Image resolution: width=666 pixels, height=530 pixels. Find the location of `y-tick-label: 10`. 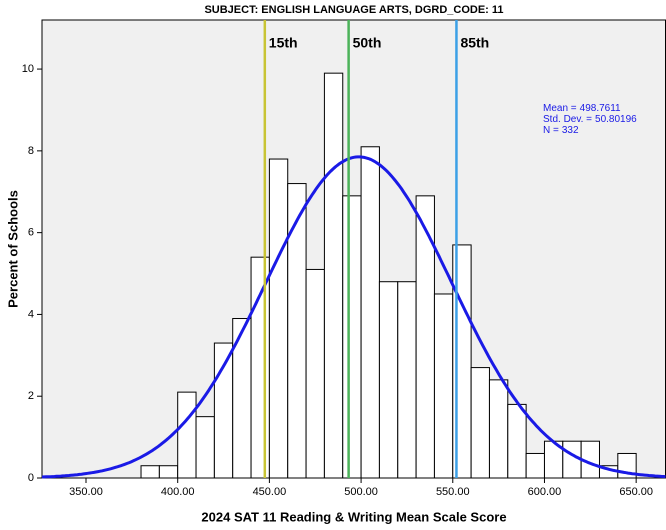

y-tick-label: 10 is located at coordinates (28, 69).